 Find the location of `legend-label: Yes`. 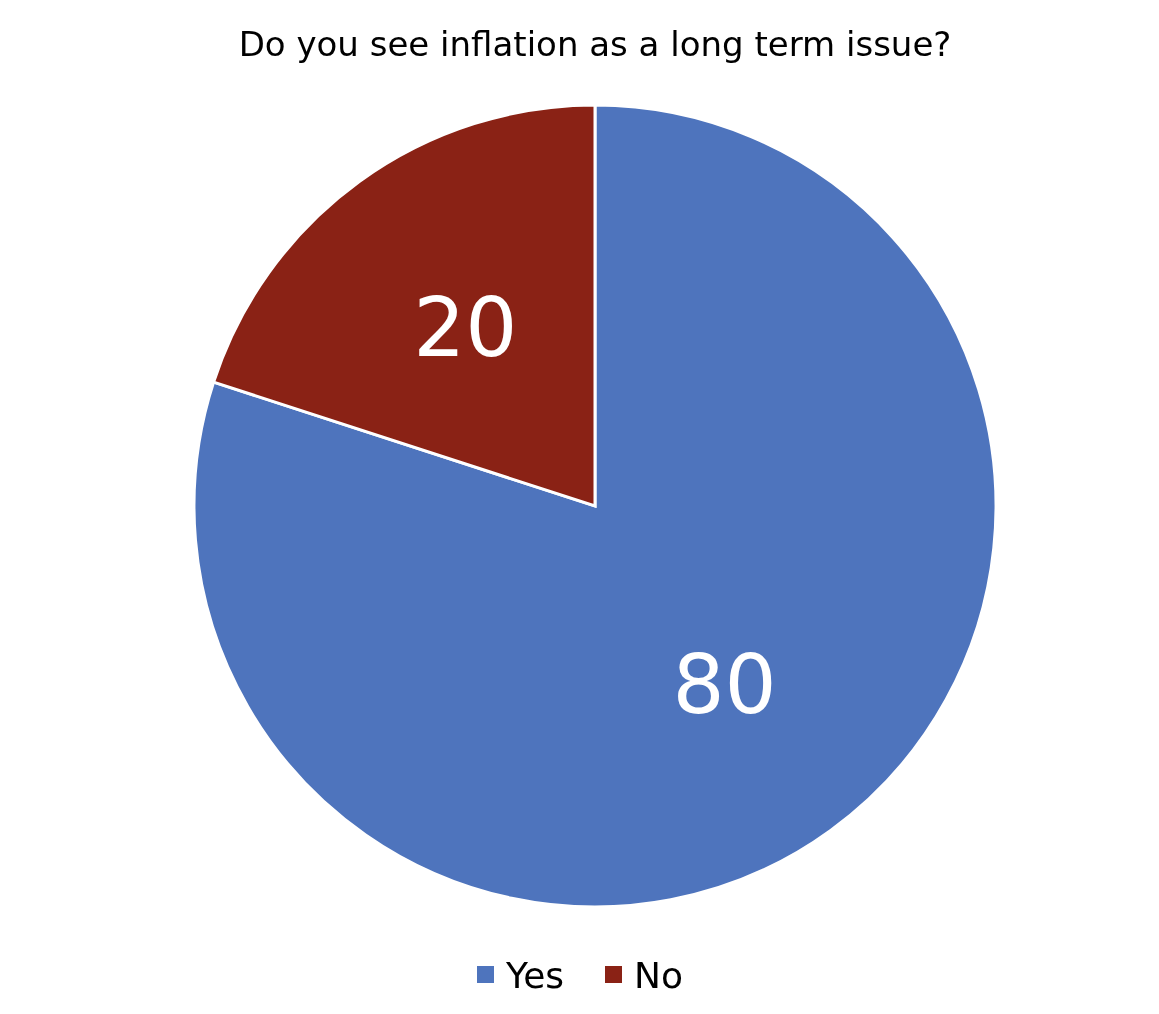

legend-label: Yes is located at coordinates (535, 975).